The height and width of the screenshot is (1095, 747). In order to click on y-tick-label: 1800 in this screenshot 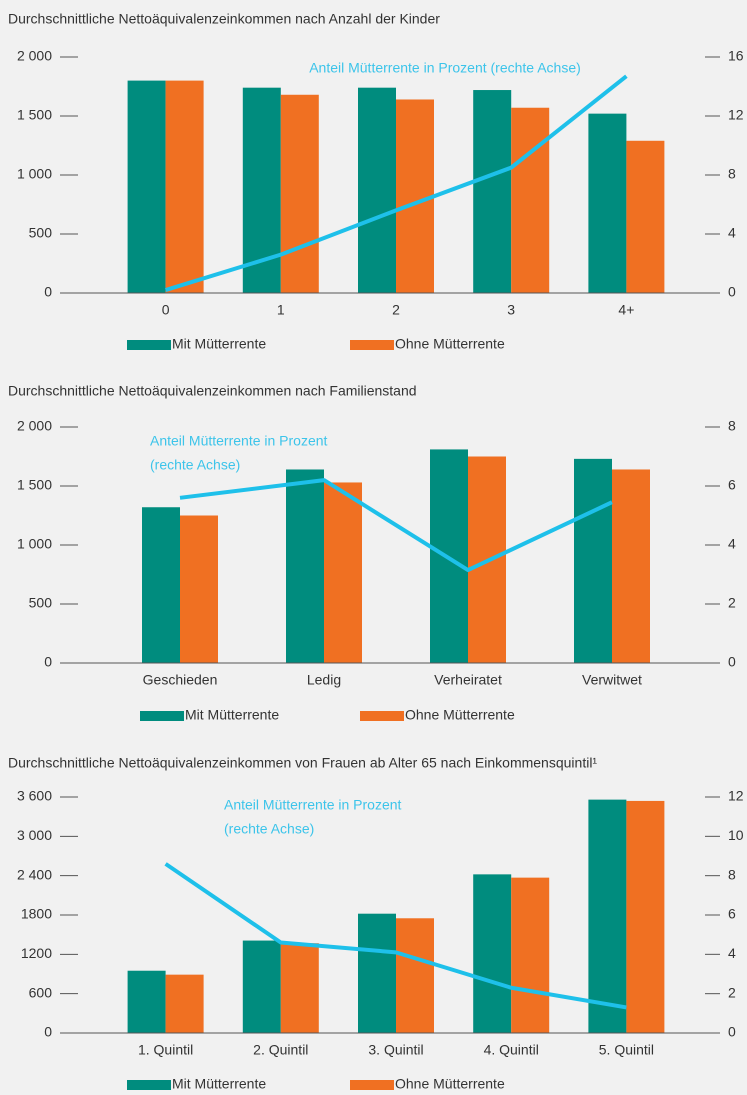, I will do `click(36, 914)`.